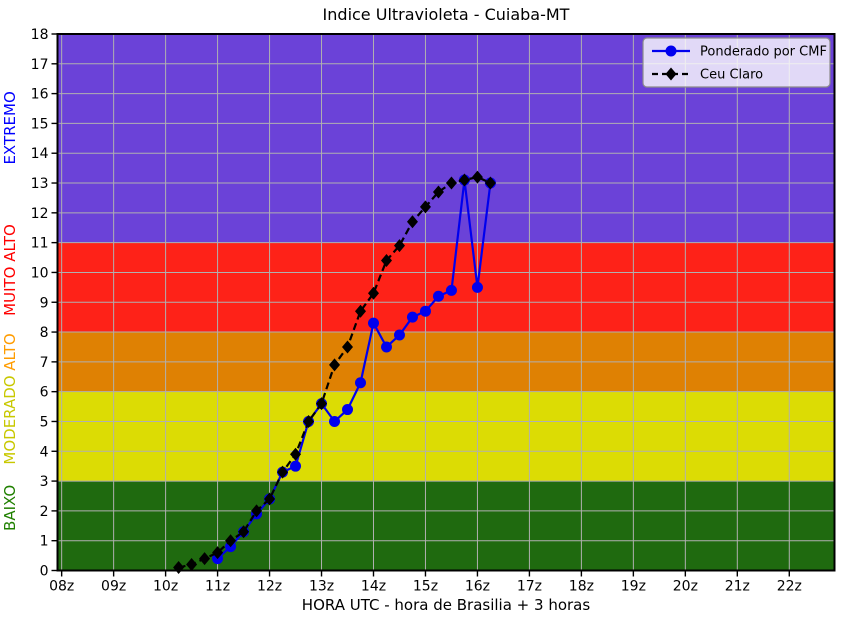 Image resolution: width=849 pixels, height=625 pixels. I want to click on y-tick-label: 16, so click(40, 95).